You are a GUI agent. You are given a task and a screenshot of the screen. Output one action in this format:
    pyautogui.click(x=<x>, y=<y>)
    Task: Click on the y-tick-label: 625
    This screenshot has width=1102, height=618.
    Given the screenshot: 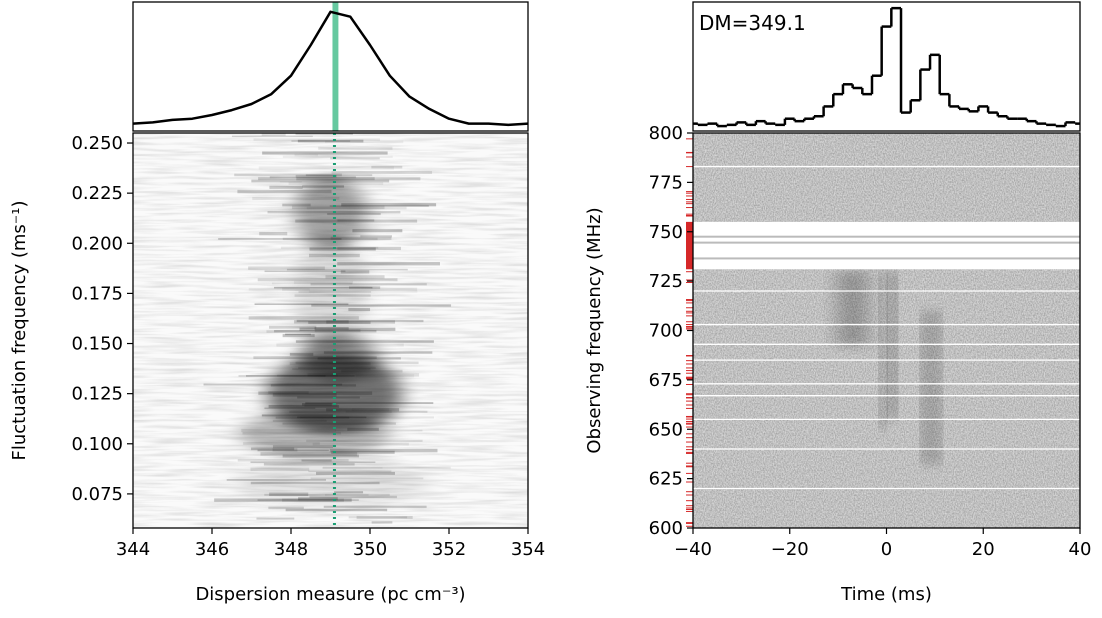 What is the action you would take?
    pyautogui.click(x=666, y=479)
    